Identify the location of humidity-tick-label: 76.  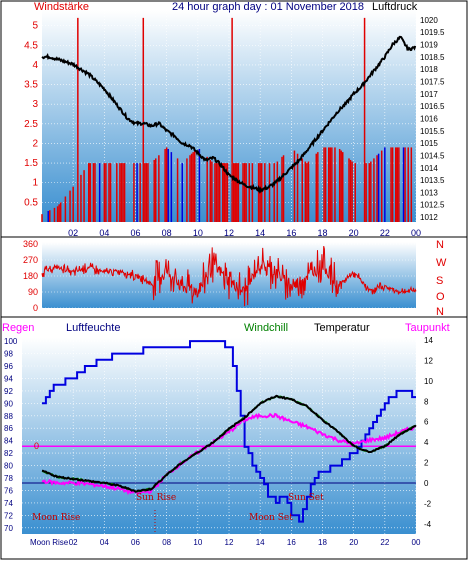
(8, 490).